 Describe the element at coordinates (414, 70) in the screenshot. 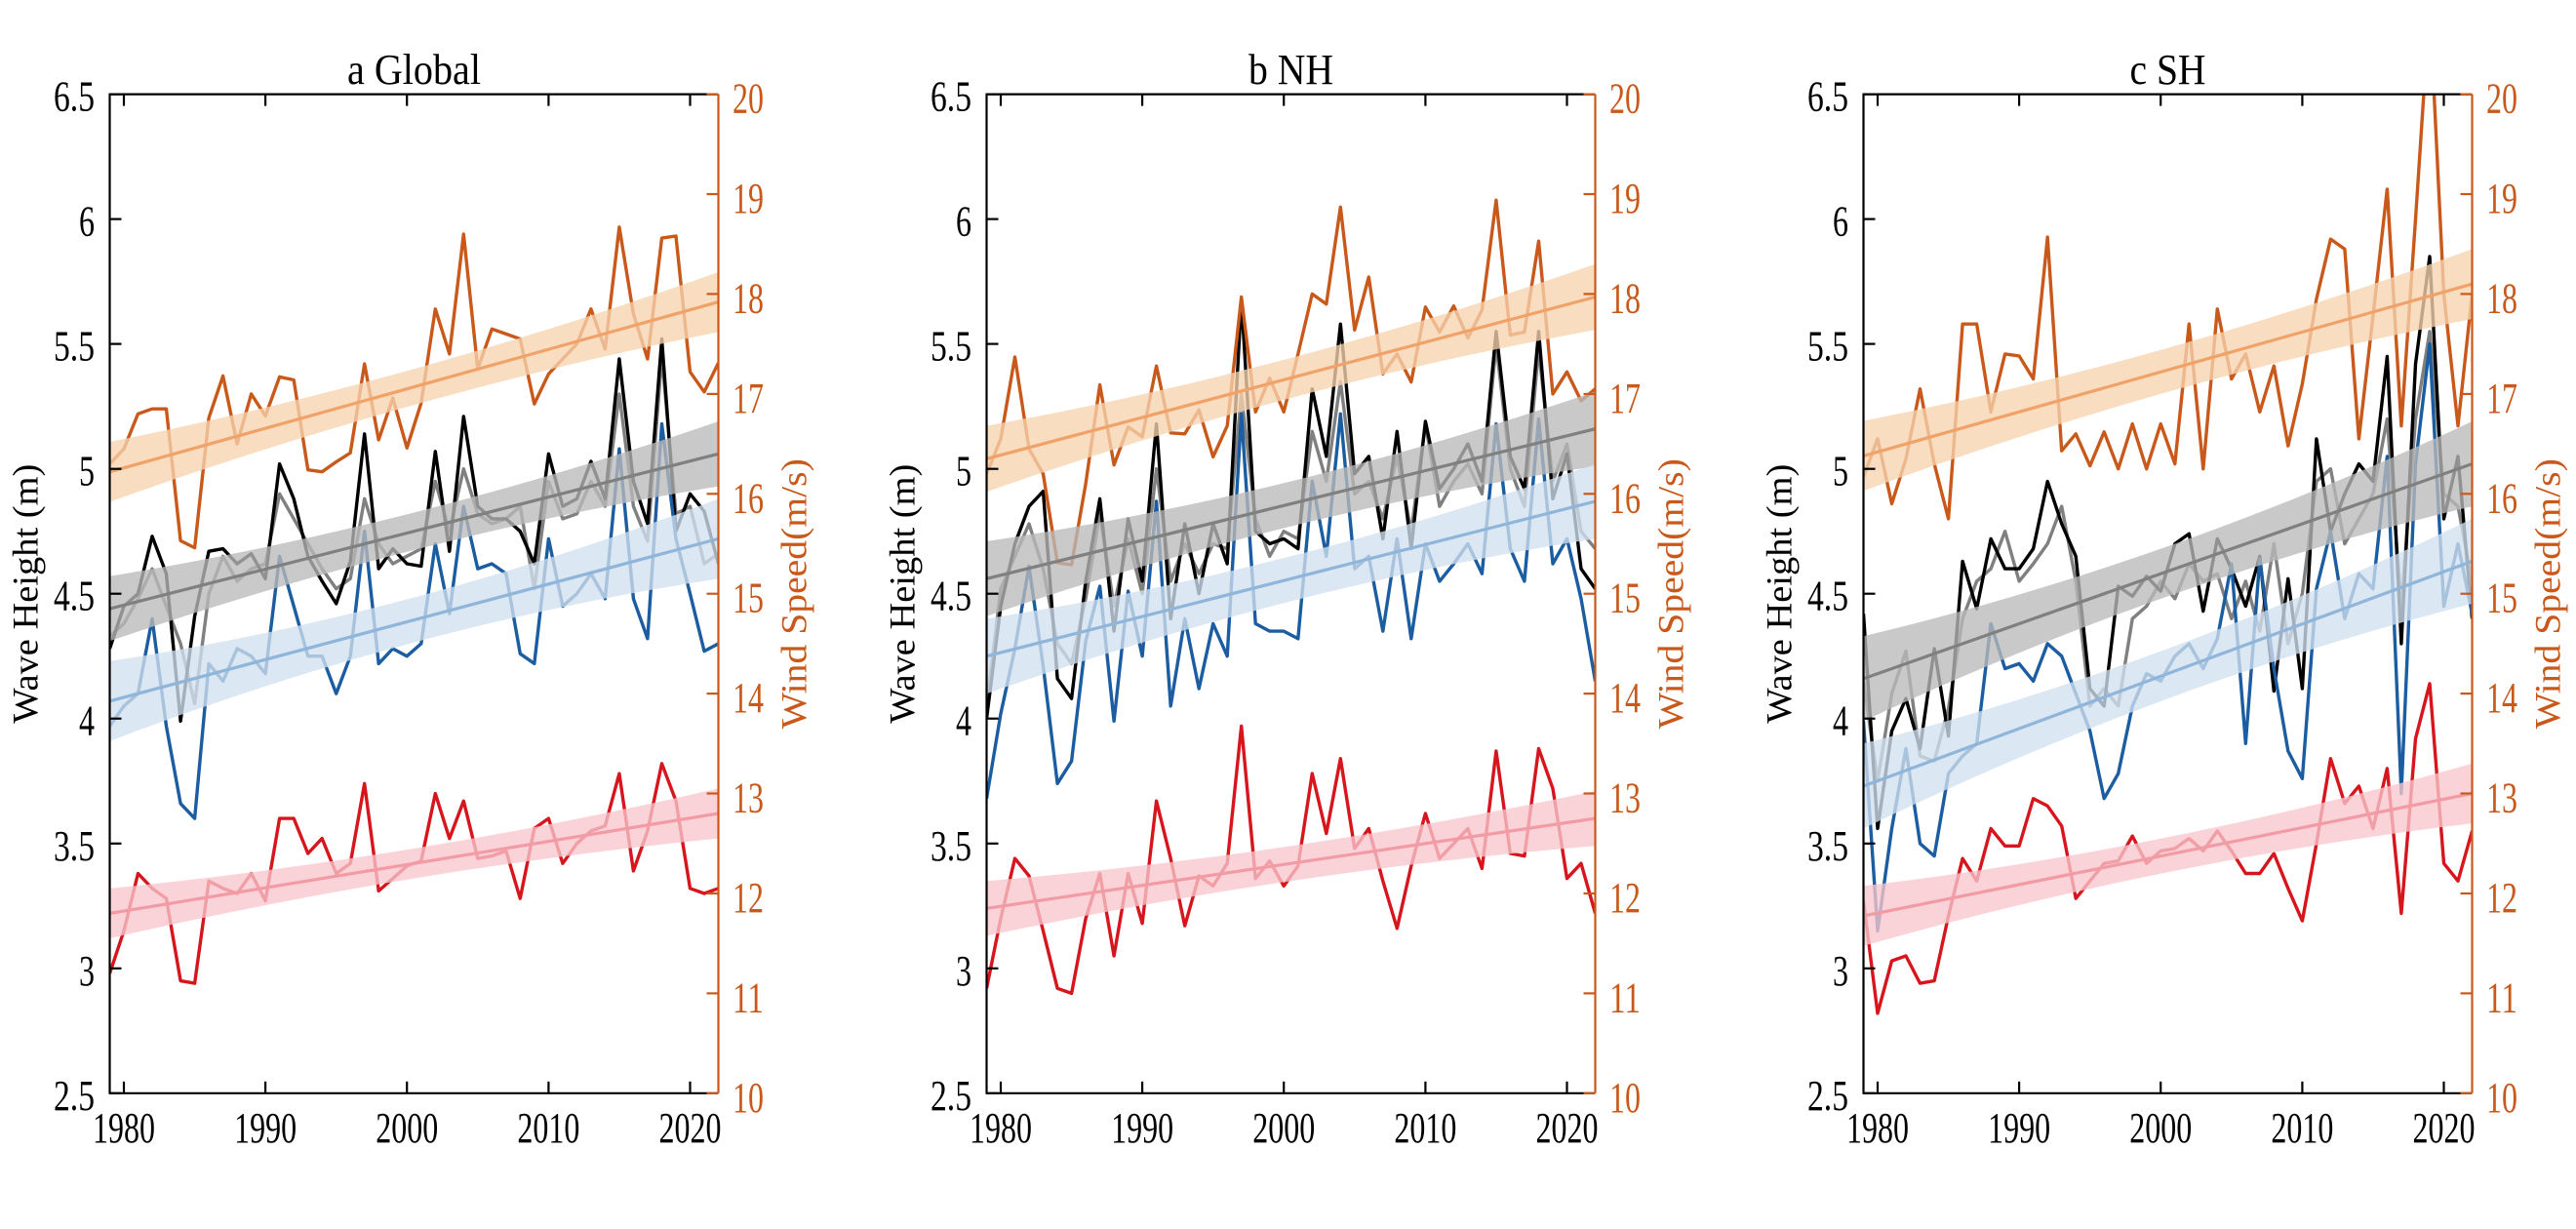

I see `svg-text: a Global` at that location.